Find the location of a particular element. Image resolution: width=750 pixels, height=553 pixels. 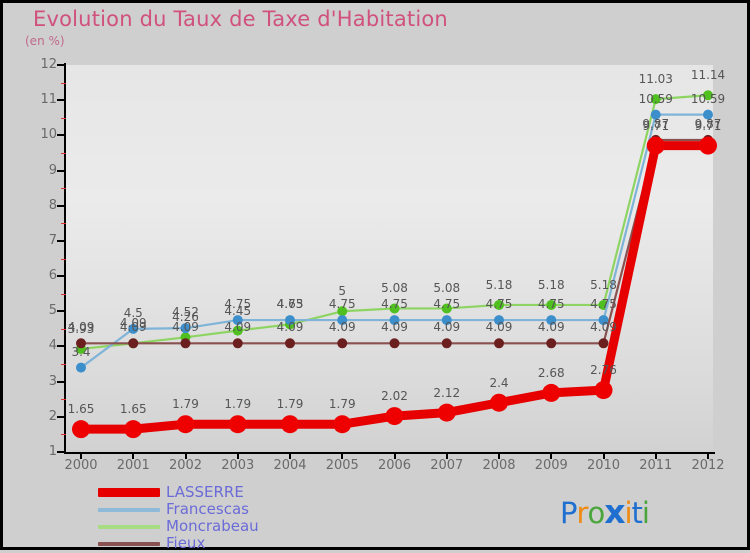

data-label-moncrabeau: 5 is located at coordinates (342, 291).